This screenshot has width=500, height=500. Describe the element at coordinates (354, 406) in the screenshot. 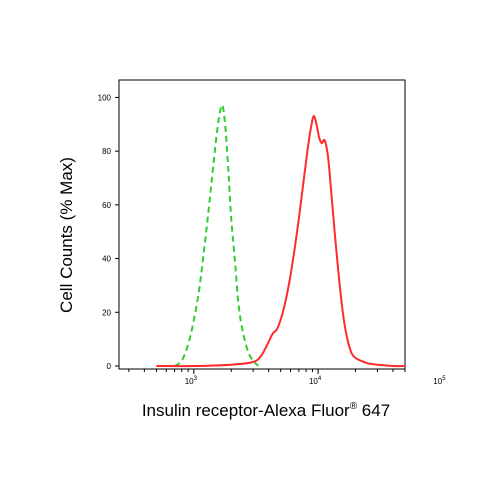

I see `x-axis-title-superscript: ®` at that location.